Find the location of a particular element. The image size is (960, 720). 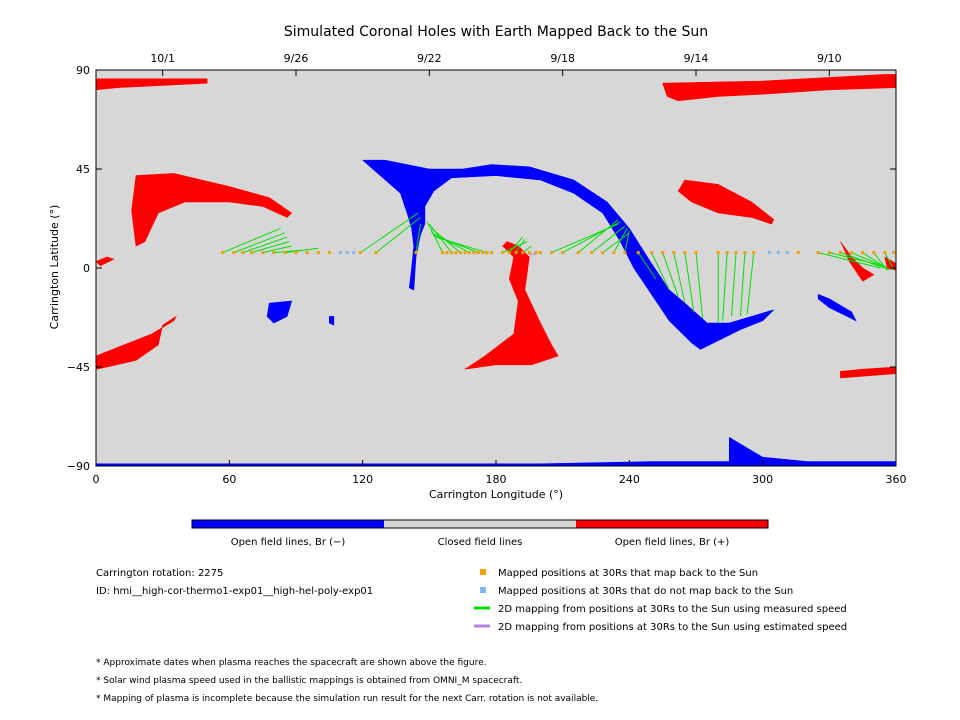

colorbar-frame is located at coordinates (480, 524).